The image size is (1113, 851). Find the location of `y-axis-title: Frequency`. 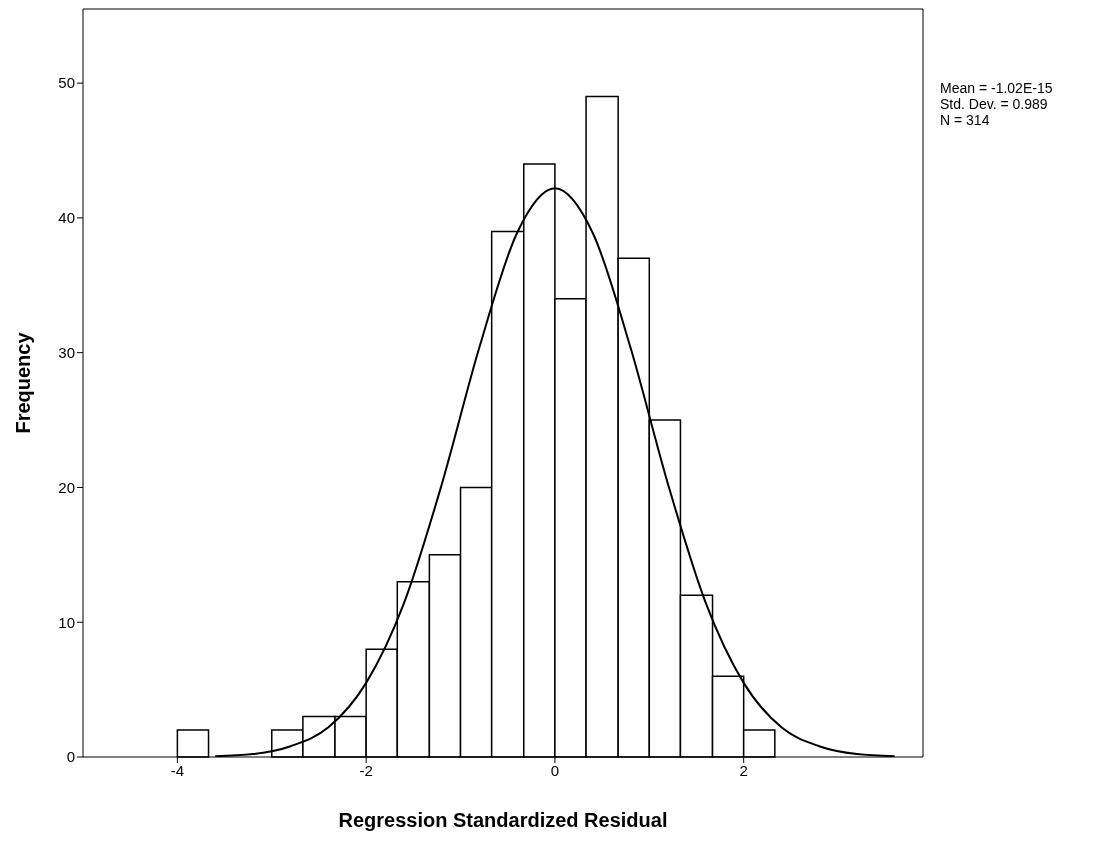

y-axis-title: Frequency is located at coordinates (23, 382).